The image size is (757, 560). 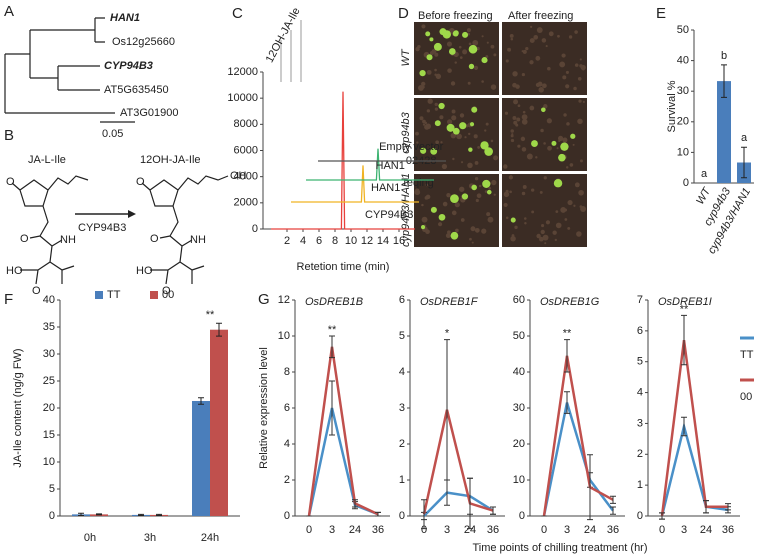 I want to click on chart-title: OsDREB1F, so click(x=449, y=302).